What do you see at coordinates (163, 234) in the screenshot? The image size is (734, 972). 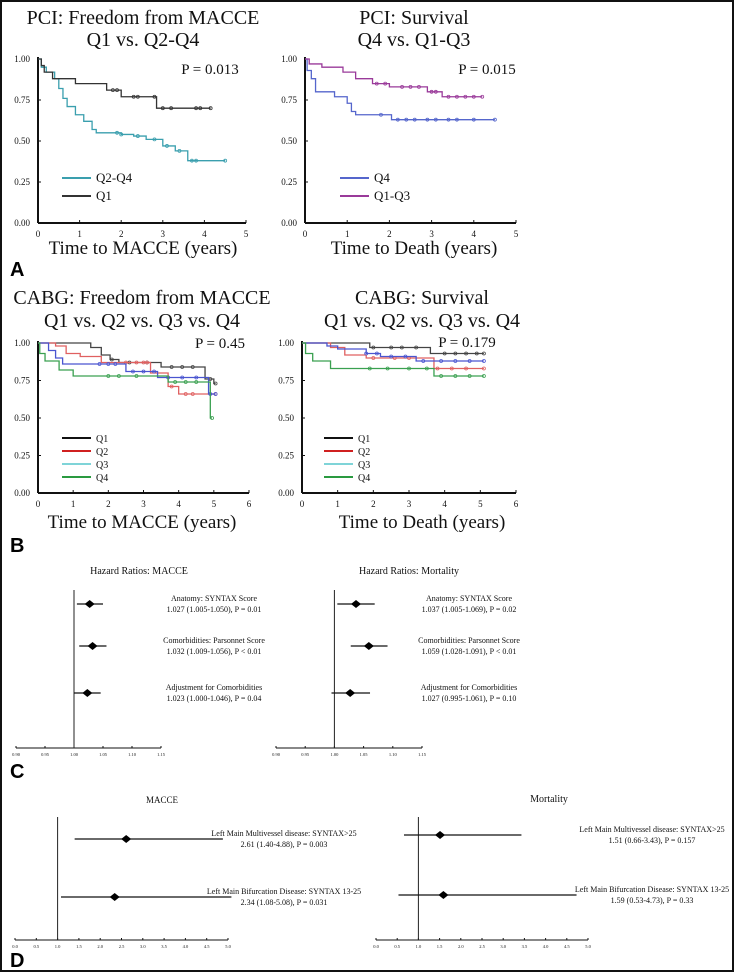 I see `x-tick-label: 3` at bounding box center [163, 234].